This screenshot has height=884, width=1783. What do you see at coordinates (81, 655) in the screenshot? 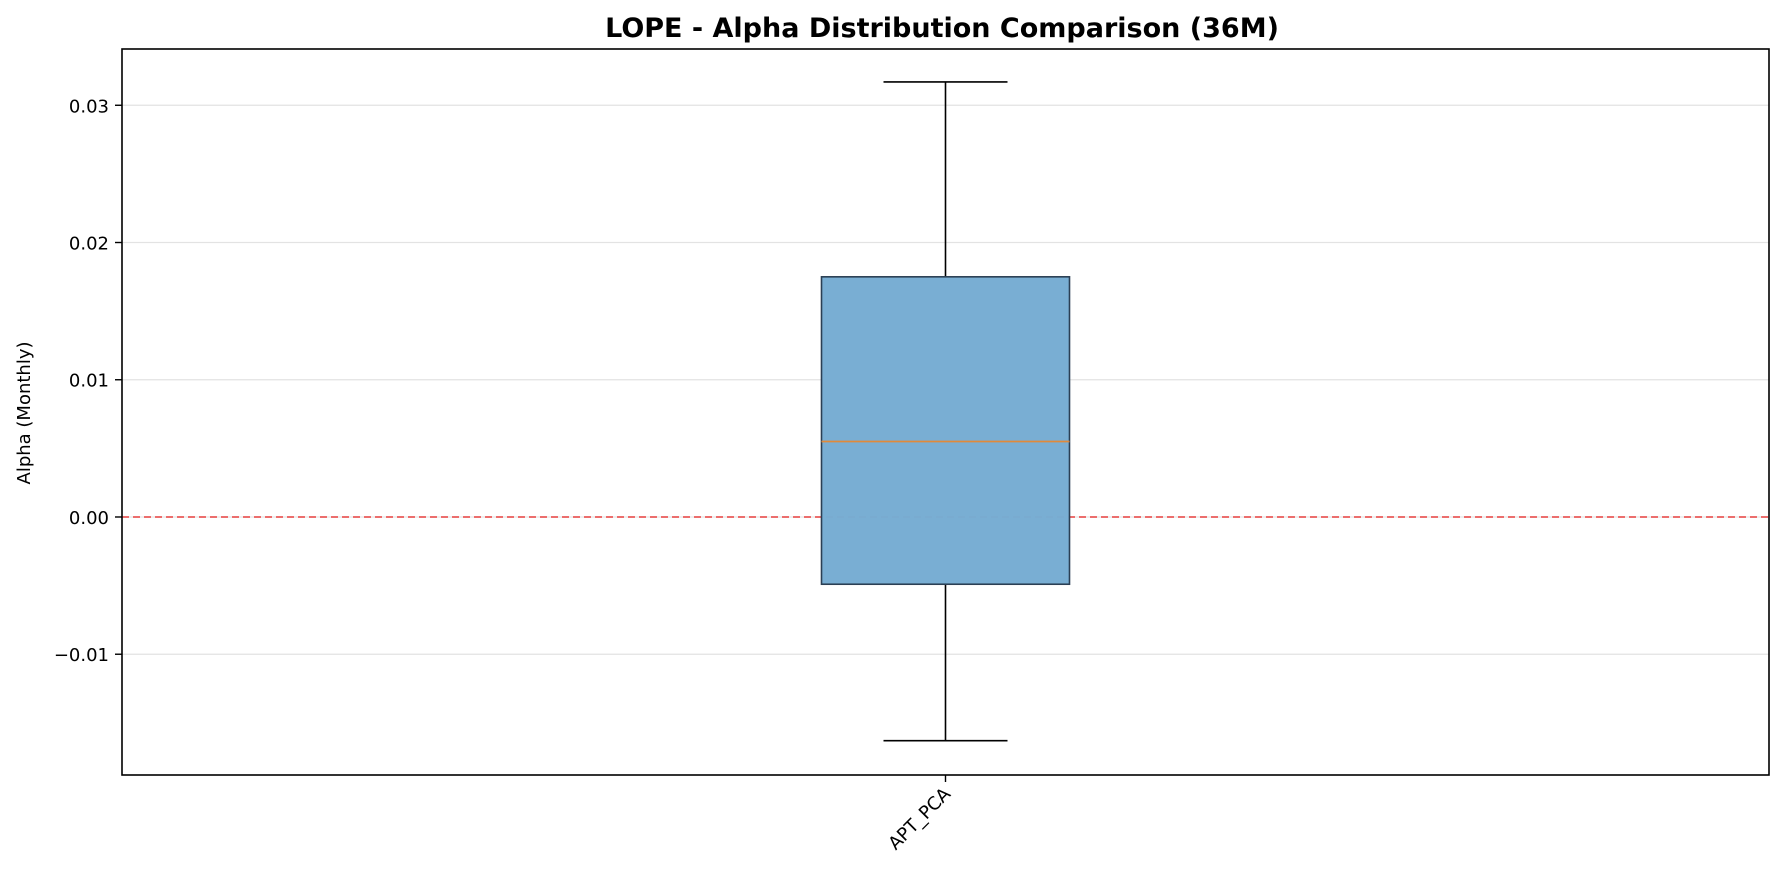
I see `y-tick-label: −0.01` at bounding box center [81, 655].